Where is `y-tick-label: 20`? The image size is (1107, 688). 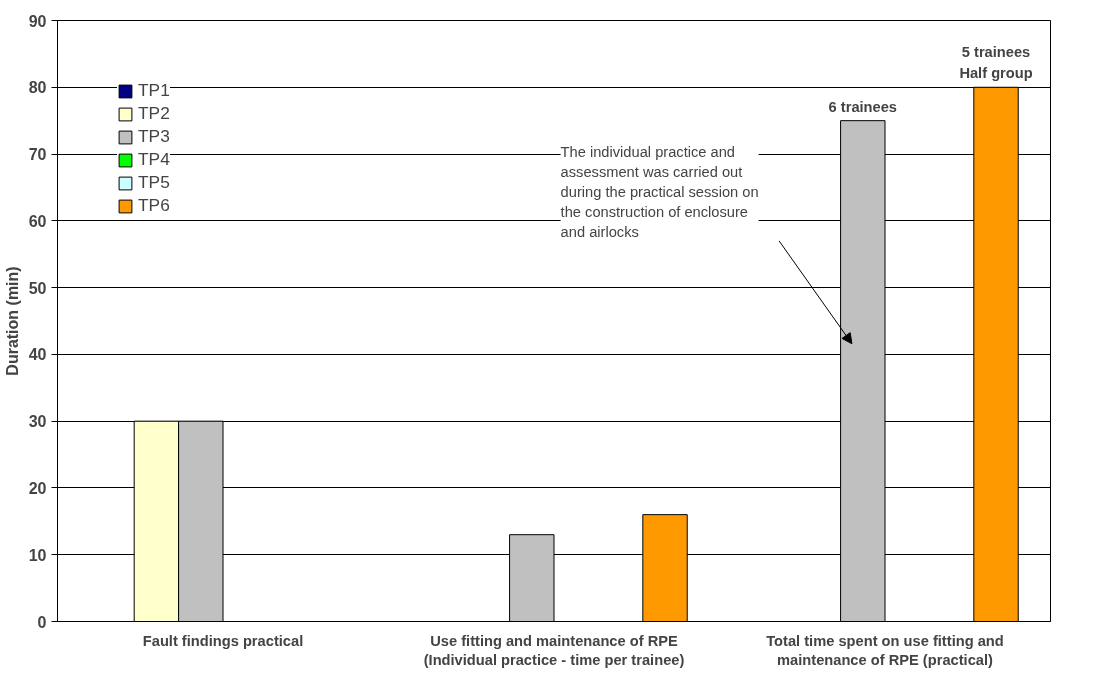 y-tick-label: 20 is located at coordinates (37, 488).